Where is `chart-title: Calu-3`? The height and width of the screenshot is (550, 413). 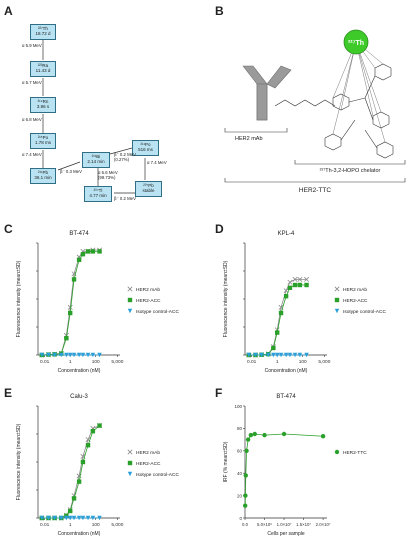 chart-title: Calu-3 is located at coordinates (79, 397).